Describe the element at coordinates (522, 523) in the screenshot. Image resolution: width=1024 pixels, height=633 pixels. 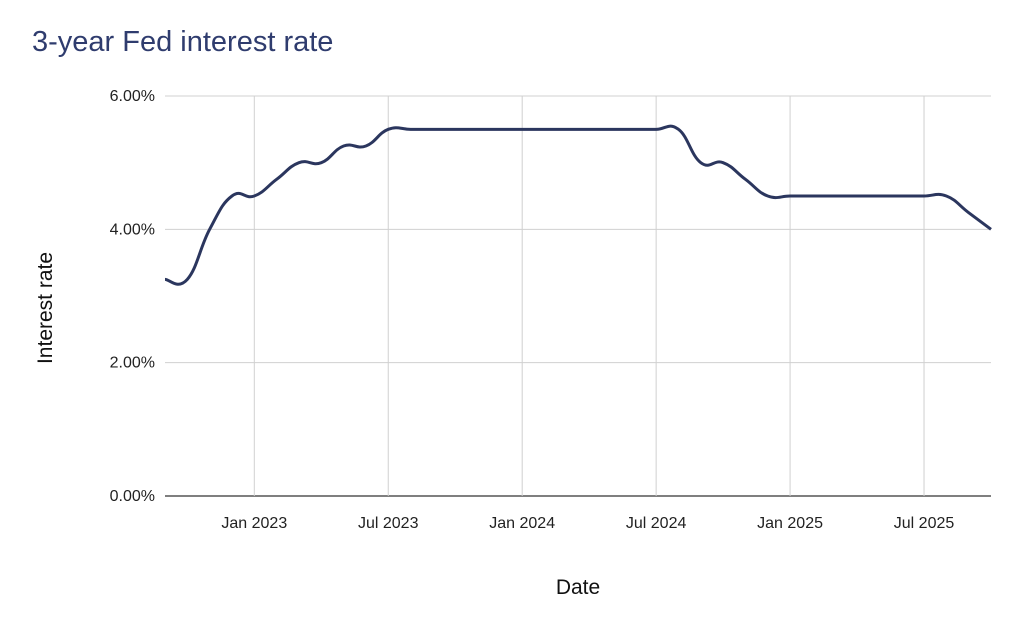
I see `x-tick-label: Jan 2024` at that location.